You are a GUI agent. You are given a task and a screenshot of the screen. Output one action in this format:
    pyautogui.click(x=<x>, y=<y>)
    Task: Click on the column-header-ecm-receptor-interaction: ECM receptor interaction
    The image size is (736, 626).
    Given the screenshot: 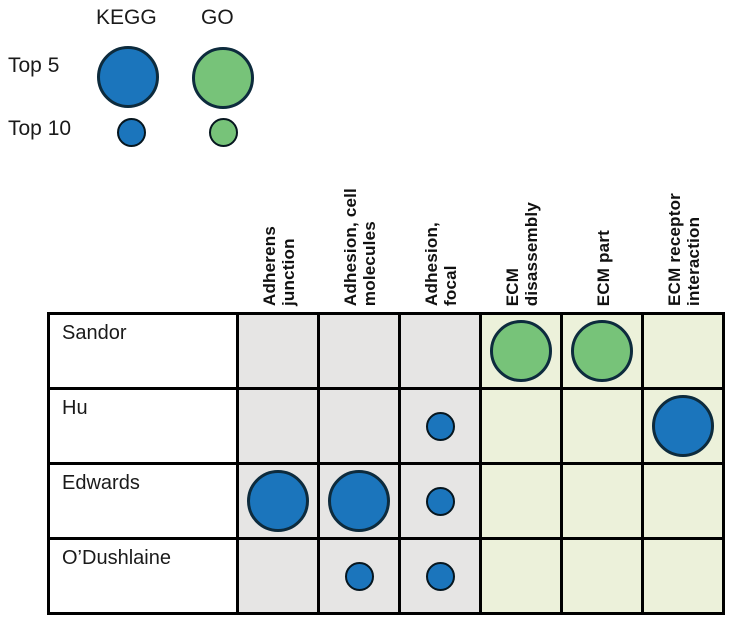 What is the action you would take?
    pyautogui.click(x=684, y=228)
    